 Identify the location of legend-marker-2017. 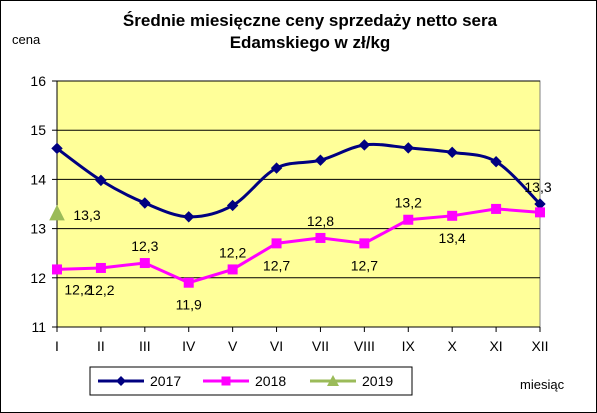
(121, 381).